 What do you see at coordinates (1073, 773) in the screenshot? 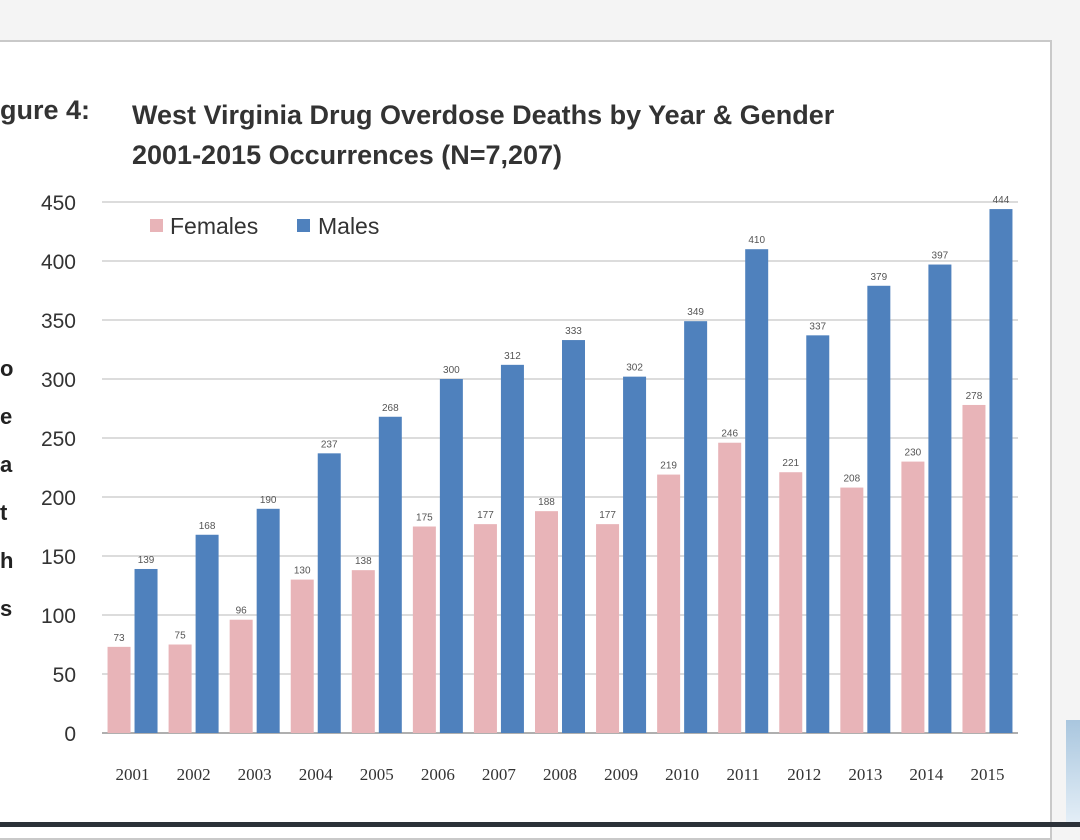
I see `corner-decoration` at bounding box center [1073, 773].